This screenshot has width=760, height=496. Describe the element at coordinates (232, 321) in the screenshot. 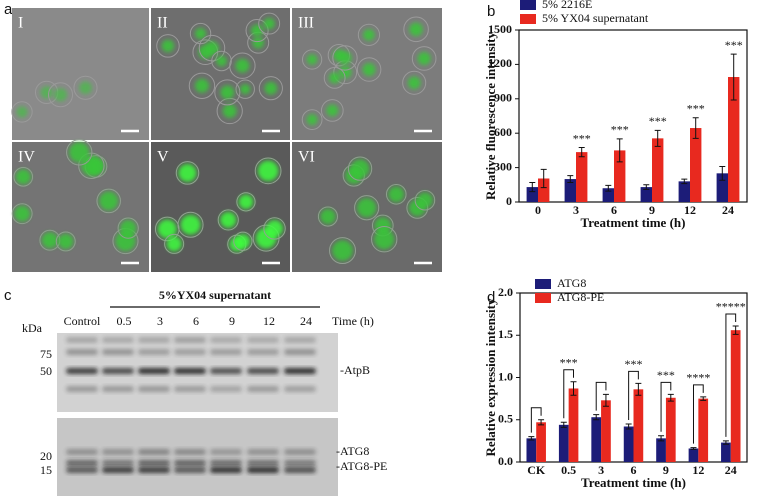

I see `lane-label: 9` at that location.